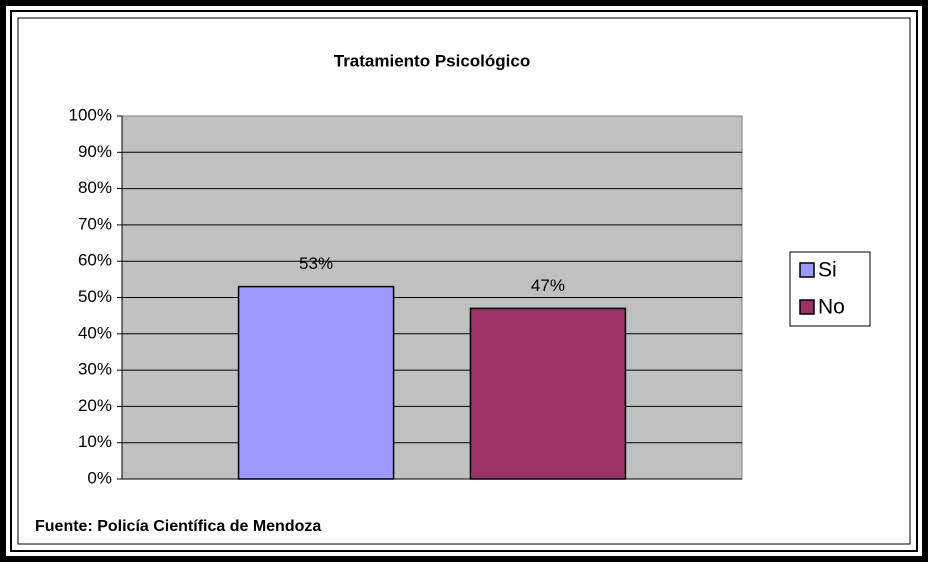 This screenshot has height=562, width=928. Describe the element at coordinates (316, 263) in the screenshot. I see `data-label: 53%` at that location.